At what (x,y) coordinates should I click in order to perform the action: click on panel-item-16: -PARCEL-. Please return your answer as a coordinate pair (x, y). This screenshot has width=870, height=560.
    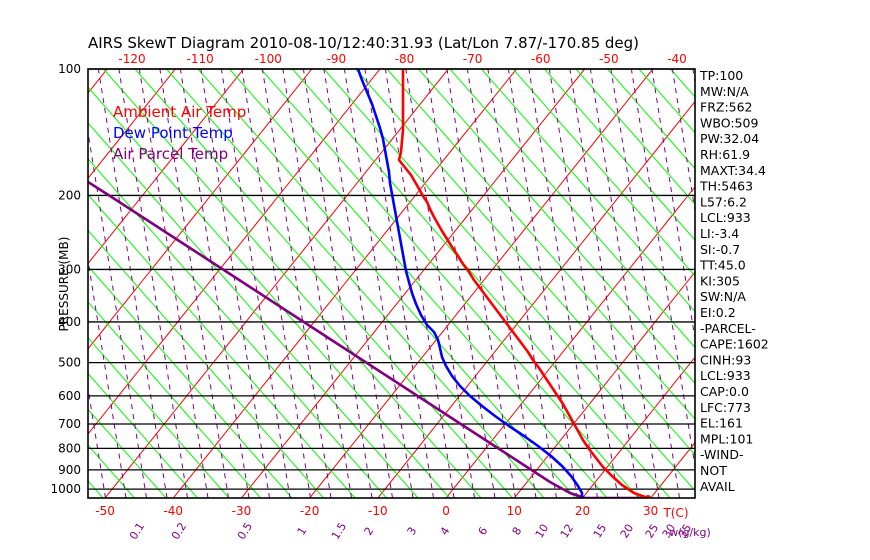
    Looking at the image, I should click on (728, 328).